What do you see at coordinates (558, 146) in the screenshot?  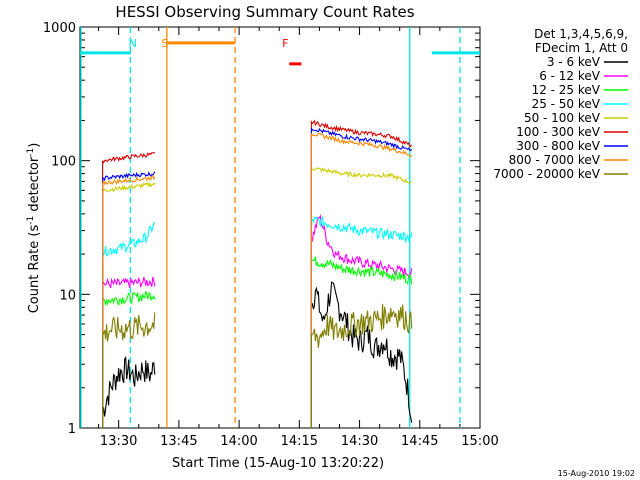 I see `legend-label: 300 - 800 keV` at bounding box center [558, 146].